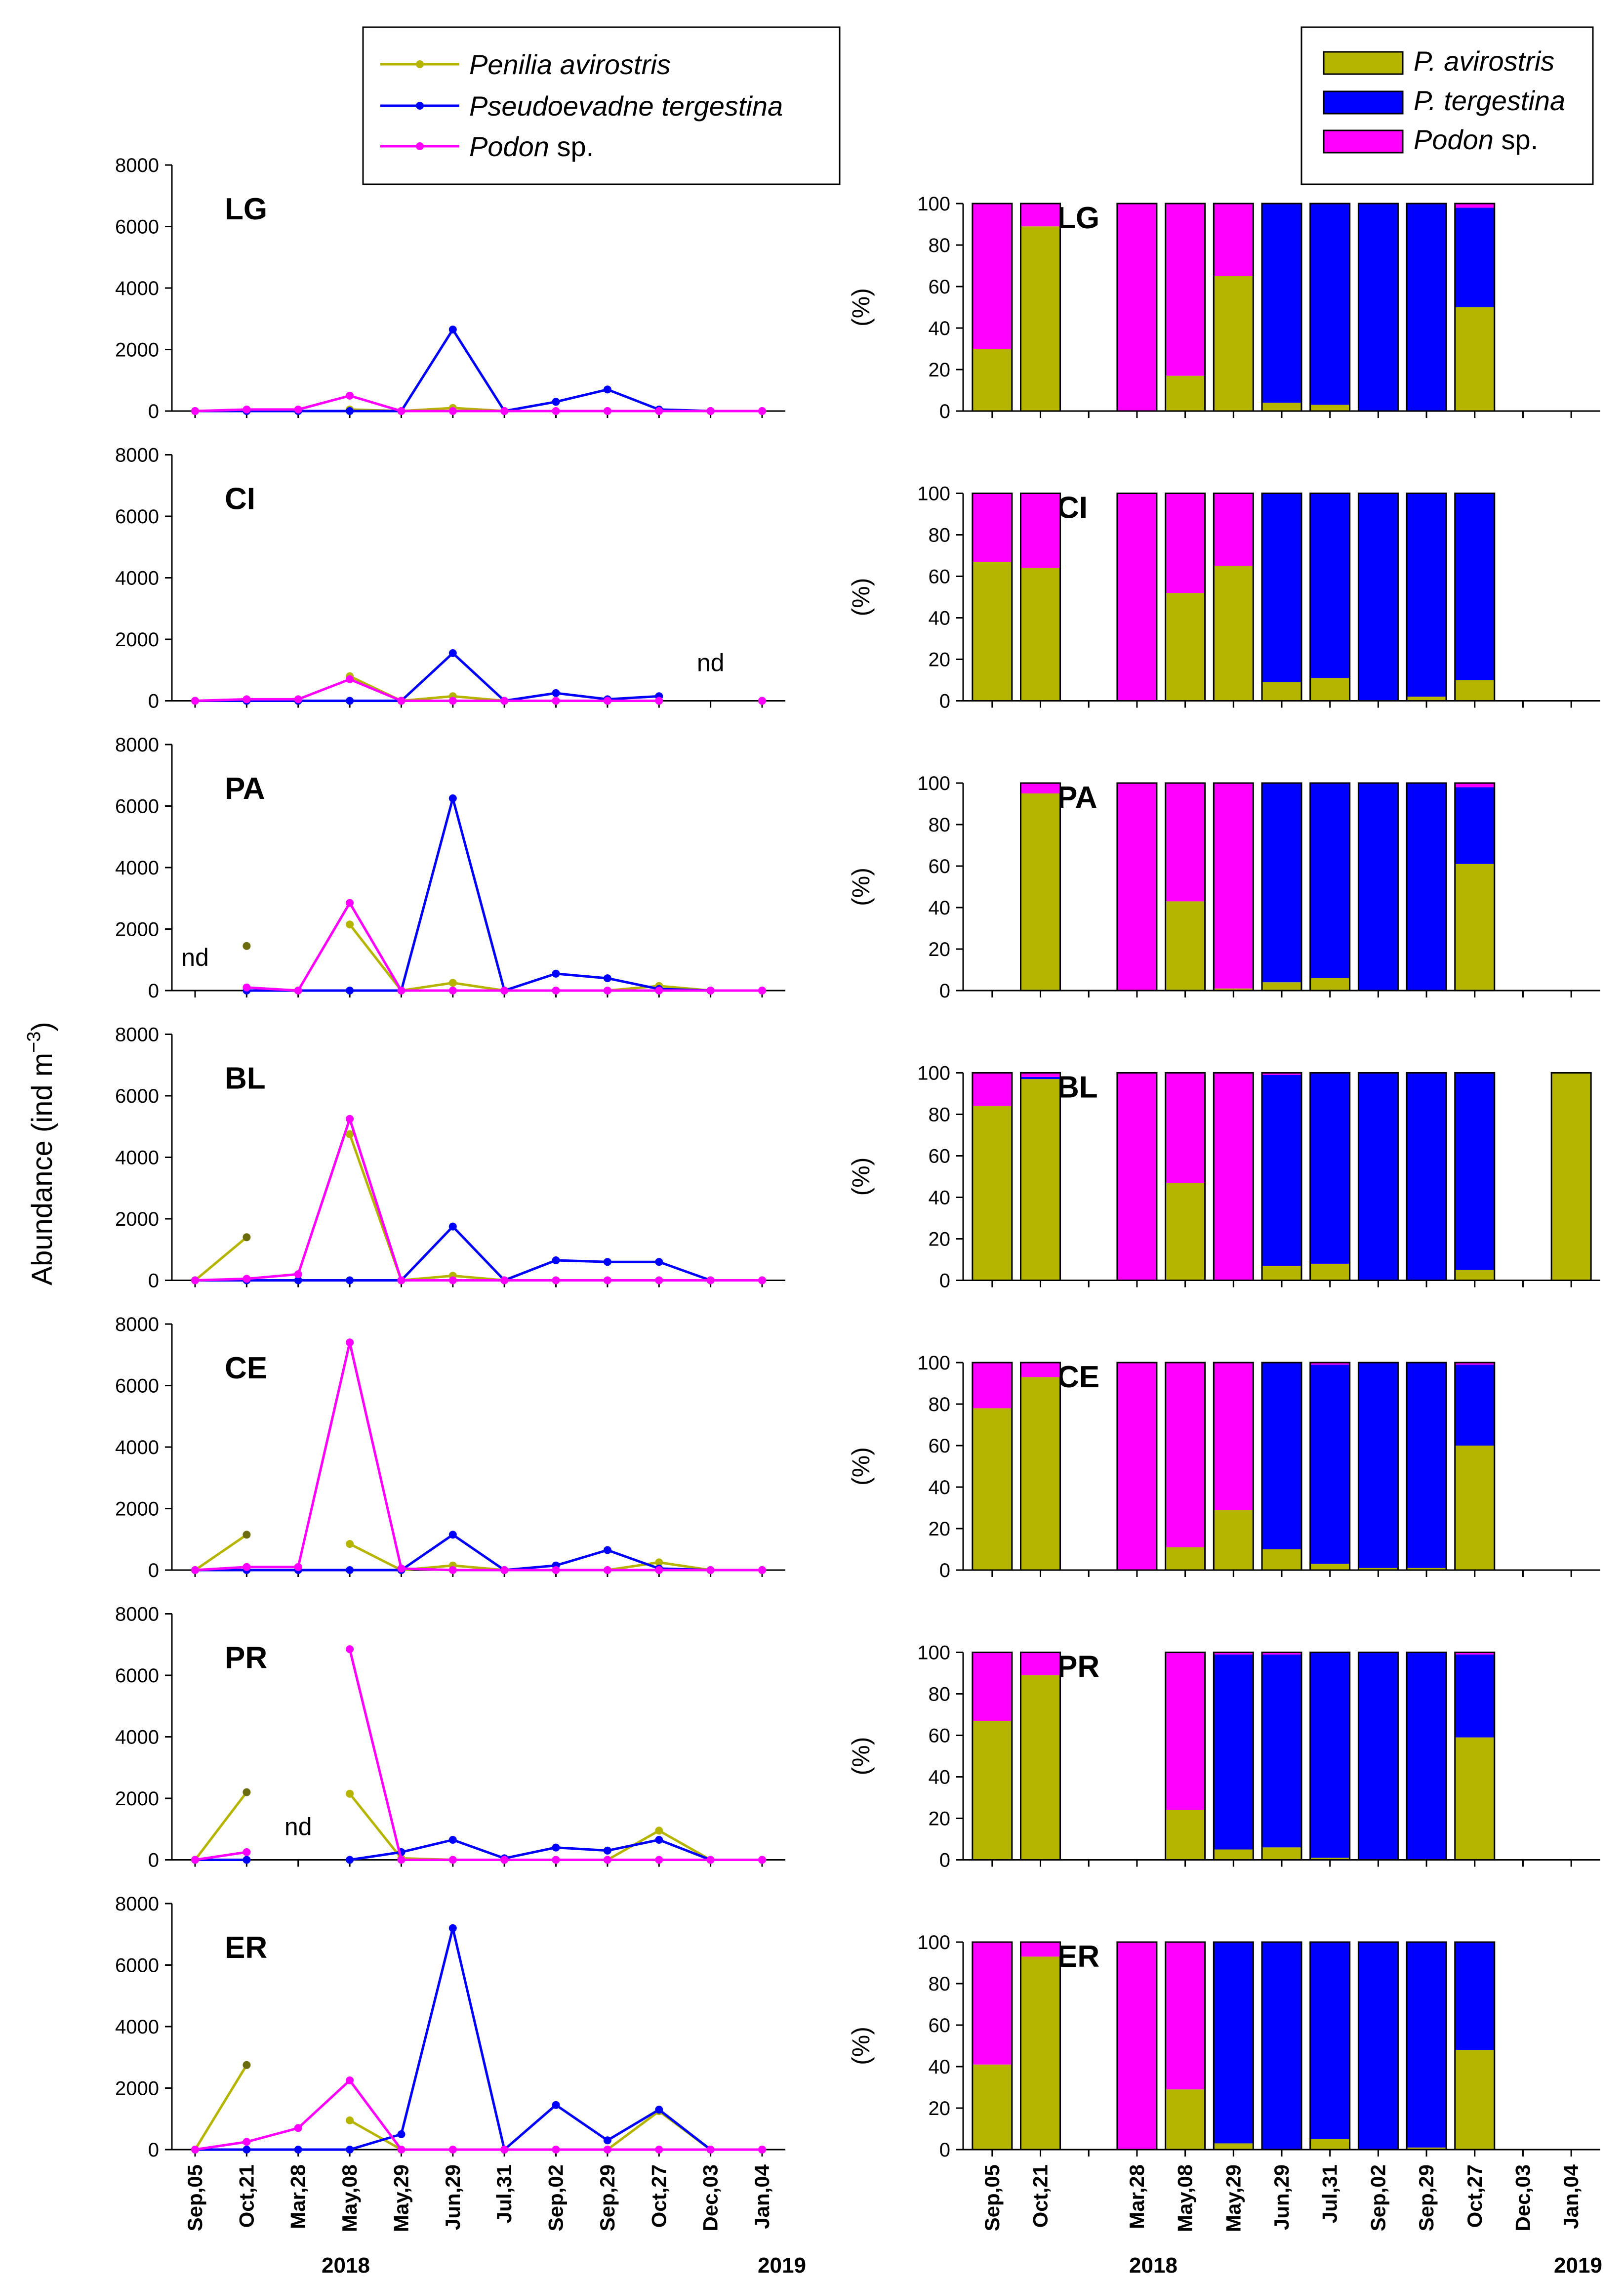 This screenshot has width=1624, height=2282. What do you see at coordinates (1233, 2198) in the screenshot?
I see `date-label: May,29` at bounding box center [1233, 2198].